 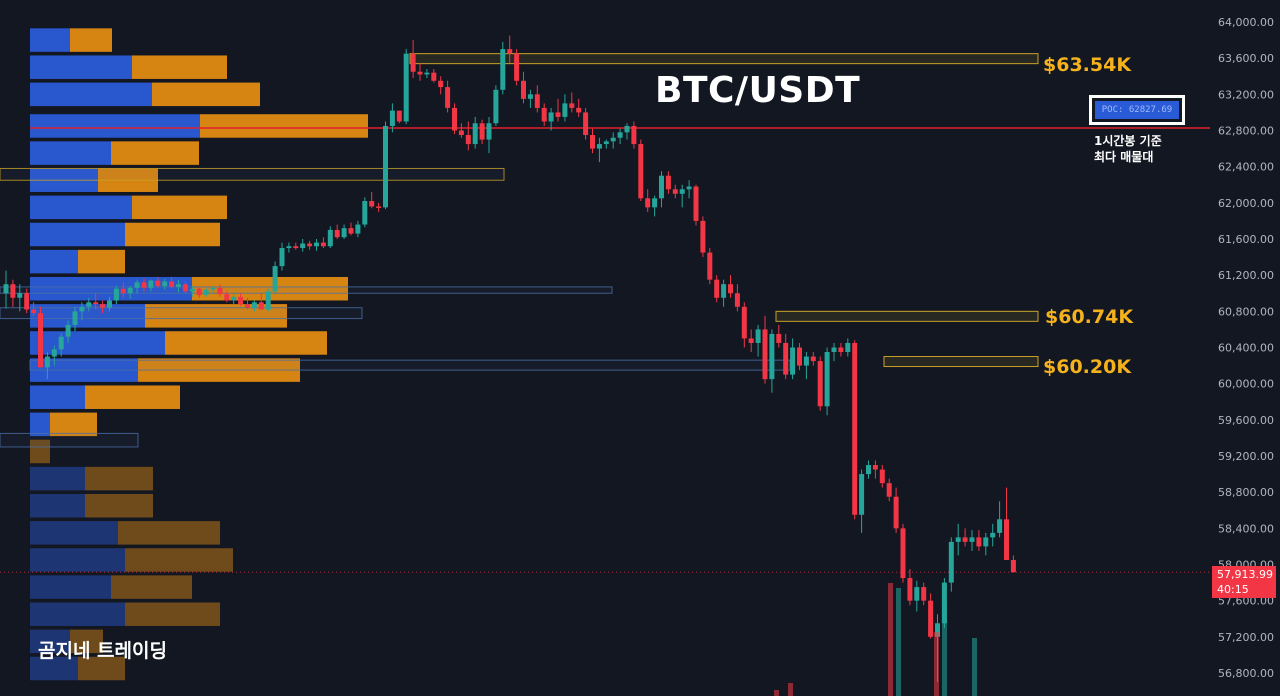 I want to click on y-axis-tick-label: 64,000.00, so click(x=1246, y=22).